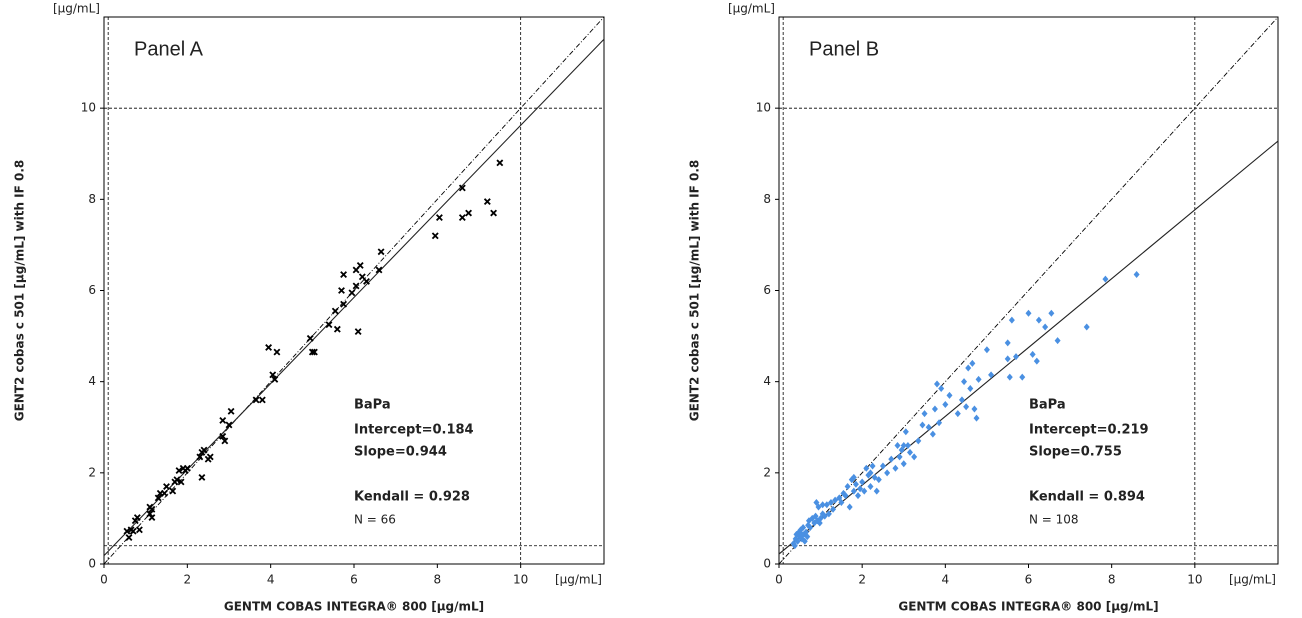 The height and width of the screenshot is (618, 1302). Describe the element at coordinates (354, 607) in the screenshot. I see `x-axis-label: GENTM COBAS INTEGRA® 800 [µg/mL]` at that location.